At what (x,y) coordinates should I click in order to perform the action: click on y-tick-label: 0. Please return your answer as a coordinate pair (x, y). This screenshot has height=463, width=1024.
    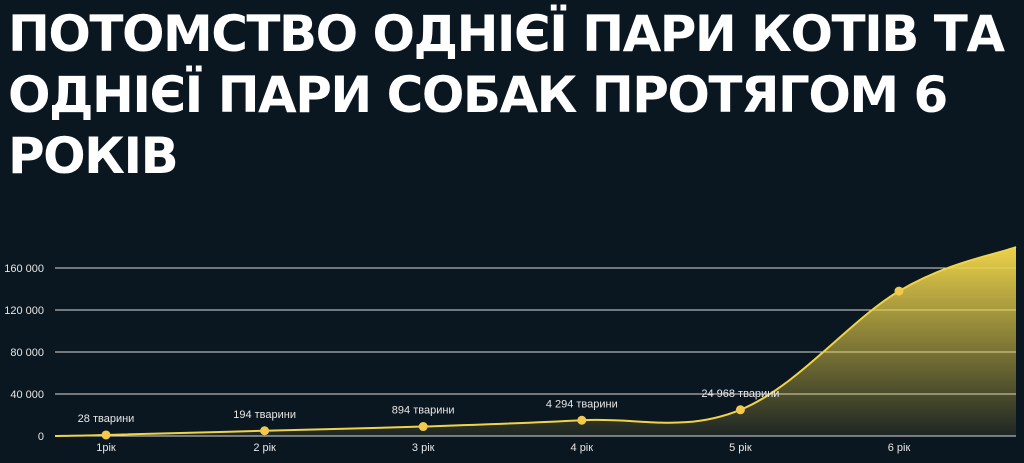
    Looking at the image, I should click on (41, 437).